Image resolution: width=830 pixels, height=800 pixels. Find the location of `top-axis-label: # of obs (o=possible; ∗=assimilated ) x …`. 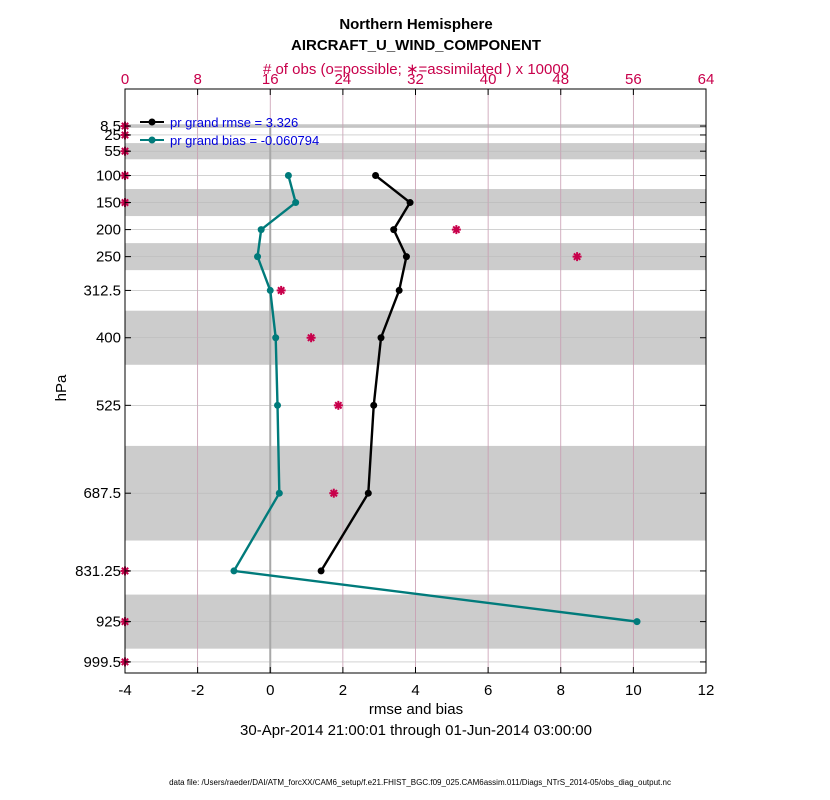

top-axis-label: # of obs (o=possible; ∗=assimilated ) x … is located at coordinates (416, 69).